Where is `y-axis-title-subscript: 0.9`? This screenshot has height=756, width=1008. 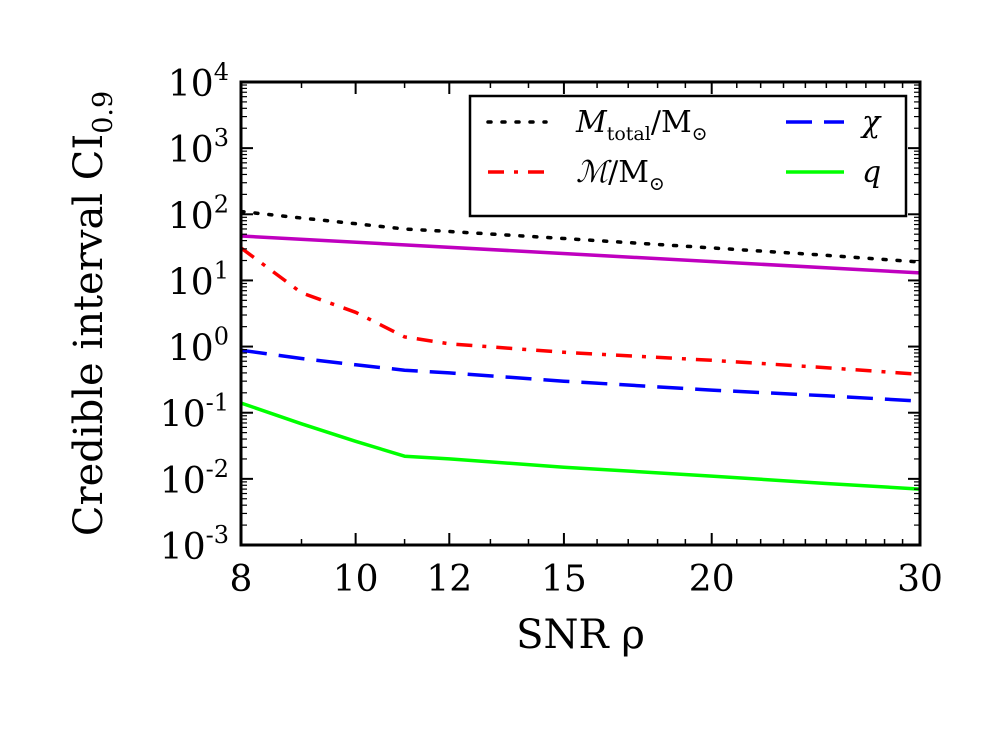
y-axis-title-subscript: 0.9 is located at coordinates (103, 112).